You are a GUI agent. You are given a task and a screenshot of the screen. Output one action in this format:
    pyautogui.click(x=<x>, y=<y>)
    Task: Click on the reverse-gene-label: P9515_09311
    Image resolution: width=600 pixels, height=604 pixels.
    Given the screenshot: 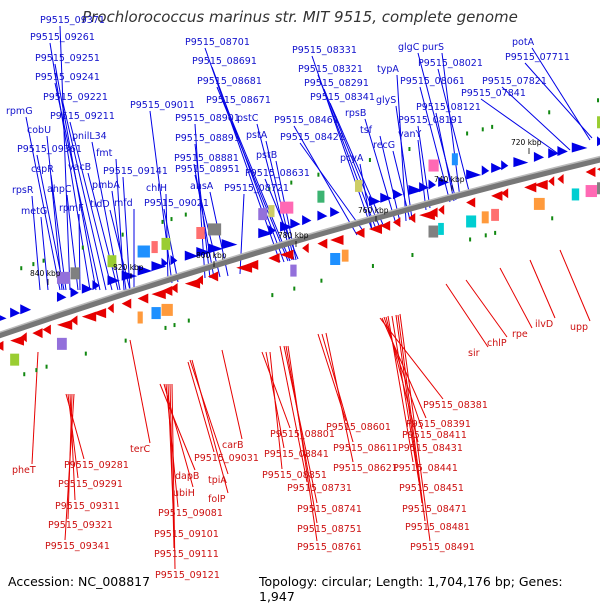 What is the action you would take?
    pyautogui.click(x=87, y=506)
    